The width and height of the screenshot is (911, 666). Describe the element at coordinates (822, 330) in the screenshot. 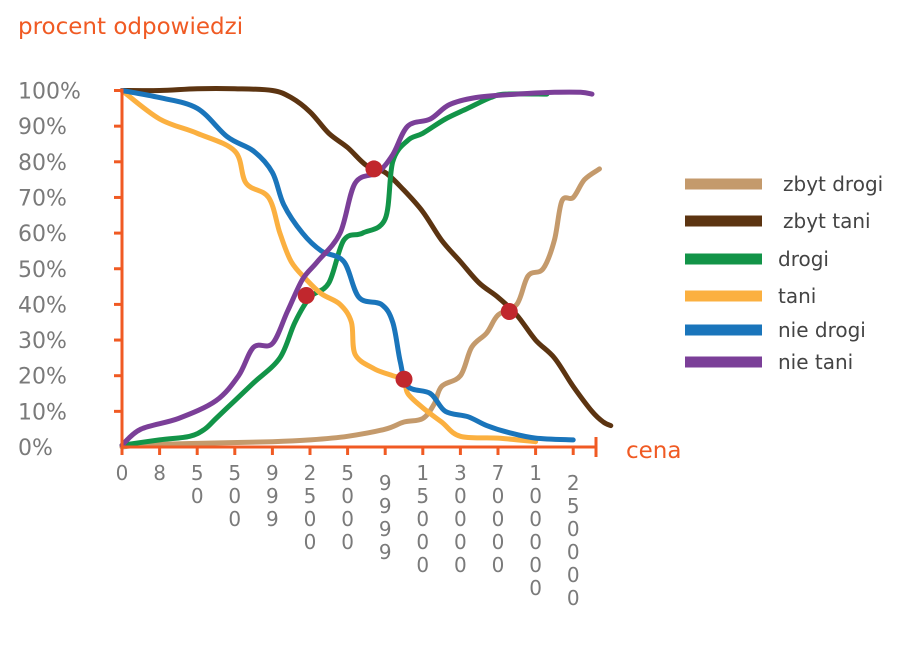

I see `legend-label: nie drogi` at that location.